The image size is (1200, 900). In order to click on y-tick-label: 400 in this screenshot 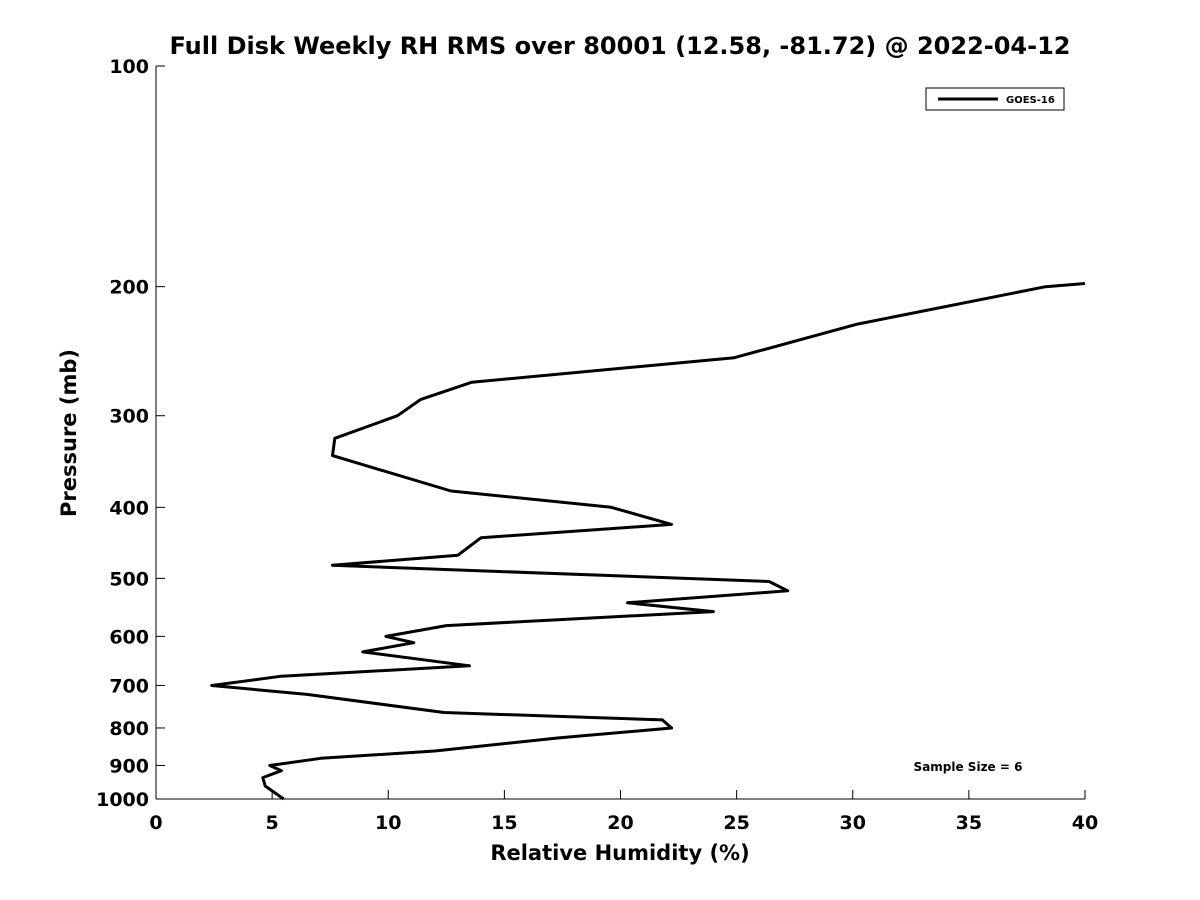, I will do `click(129, 508)`.